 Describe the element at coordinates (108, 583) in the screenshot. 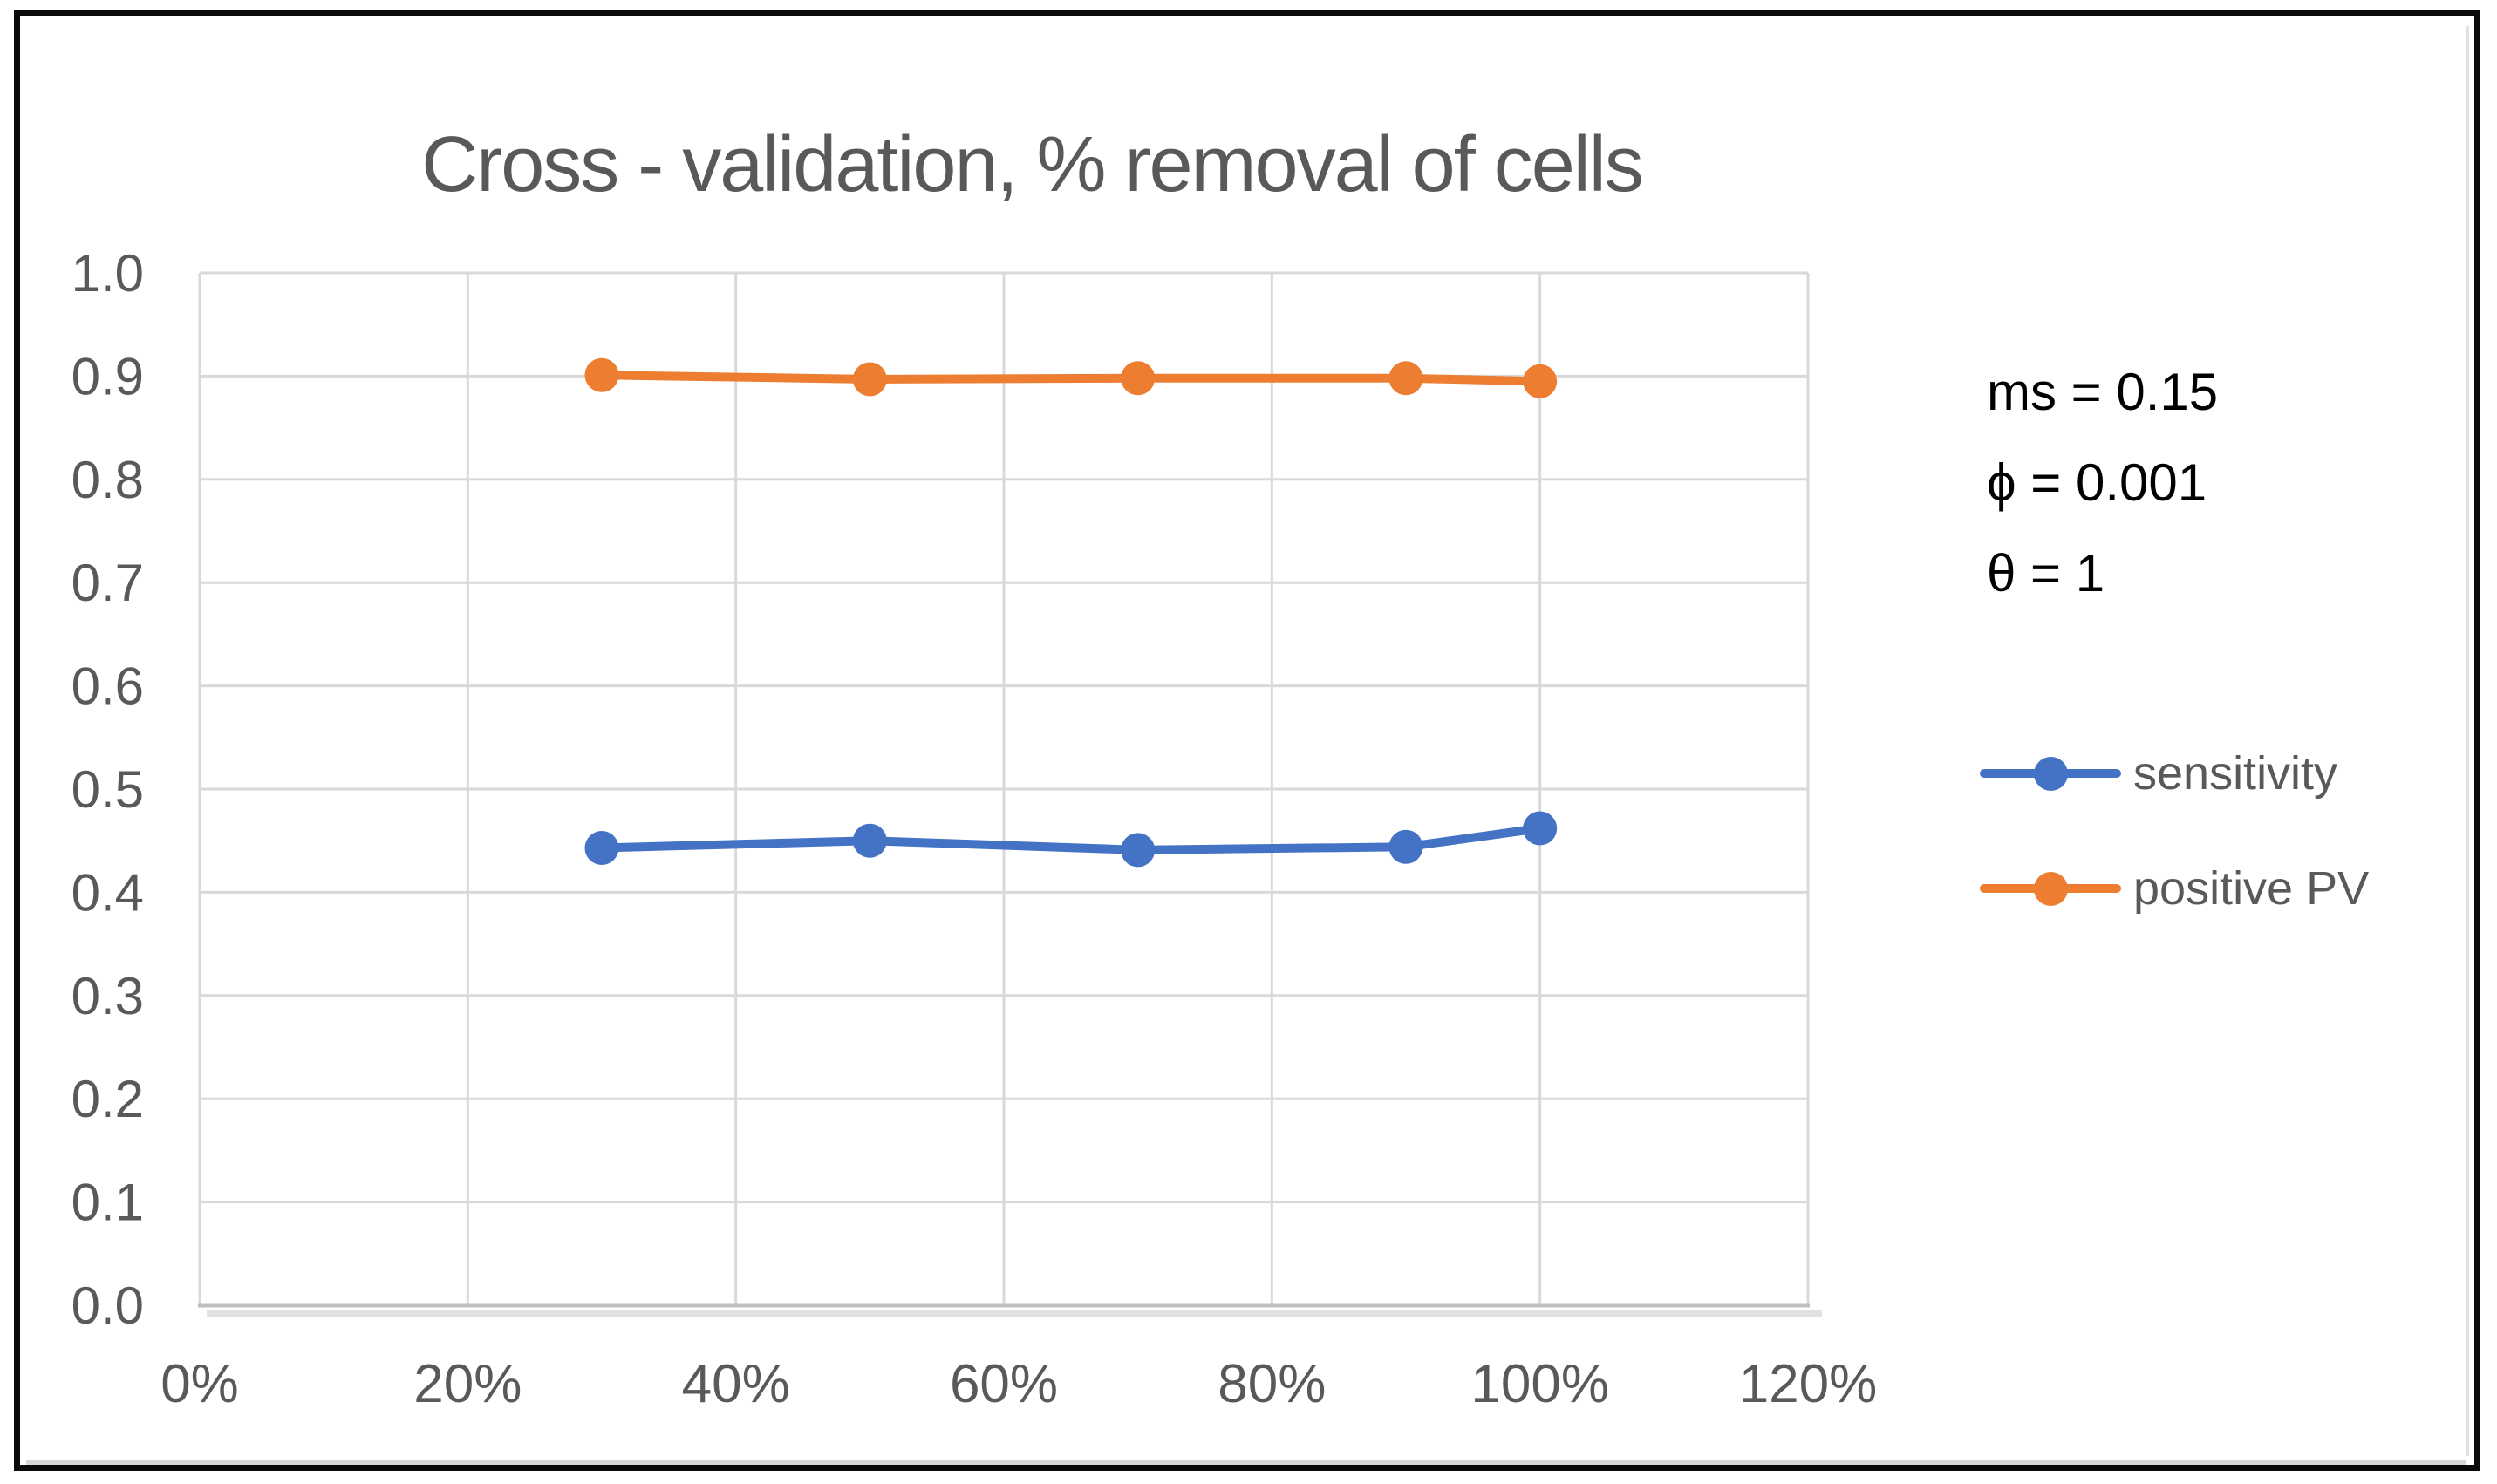

I see `y-tick-label-0.7: 0.7` at that location.